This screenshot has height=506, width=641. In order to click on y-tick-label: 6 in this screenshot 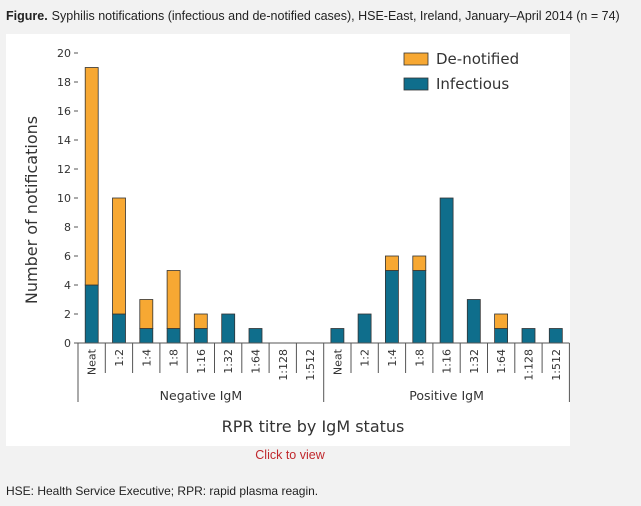, I will do `click(67, 256)`.